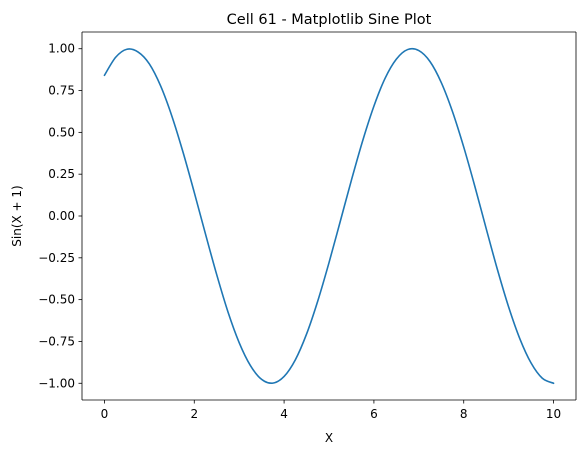 Image resolution: width=587 pixels, height=455 pixels. What do you see at coordinates (56, 341) in the screenshot?
I see `y-tick-label: −0.75` at bounding box center [56, 341].